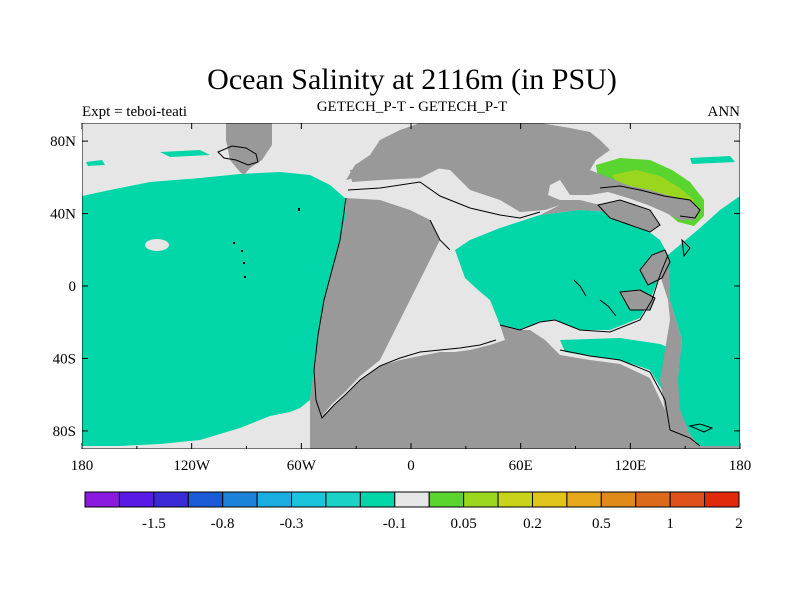 The width and height of the screenshot is (800, 600). What do you see at coordinates (395, 171) in the screenshot?
I see `land-north-strip` at bounding box center [395, 171].